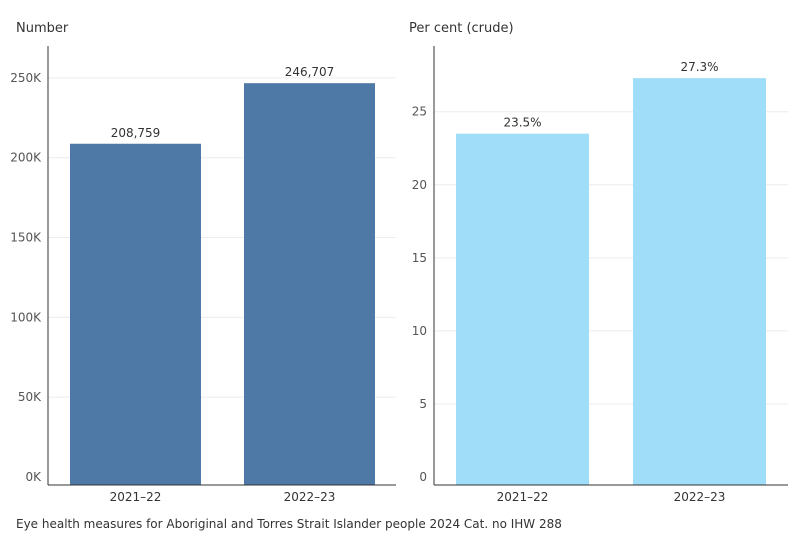 The width and height of the screenshot is (800, 550). I want to click on y-tick-label: 10, so click(419, 331).